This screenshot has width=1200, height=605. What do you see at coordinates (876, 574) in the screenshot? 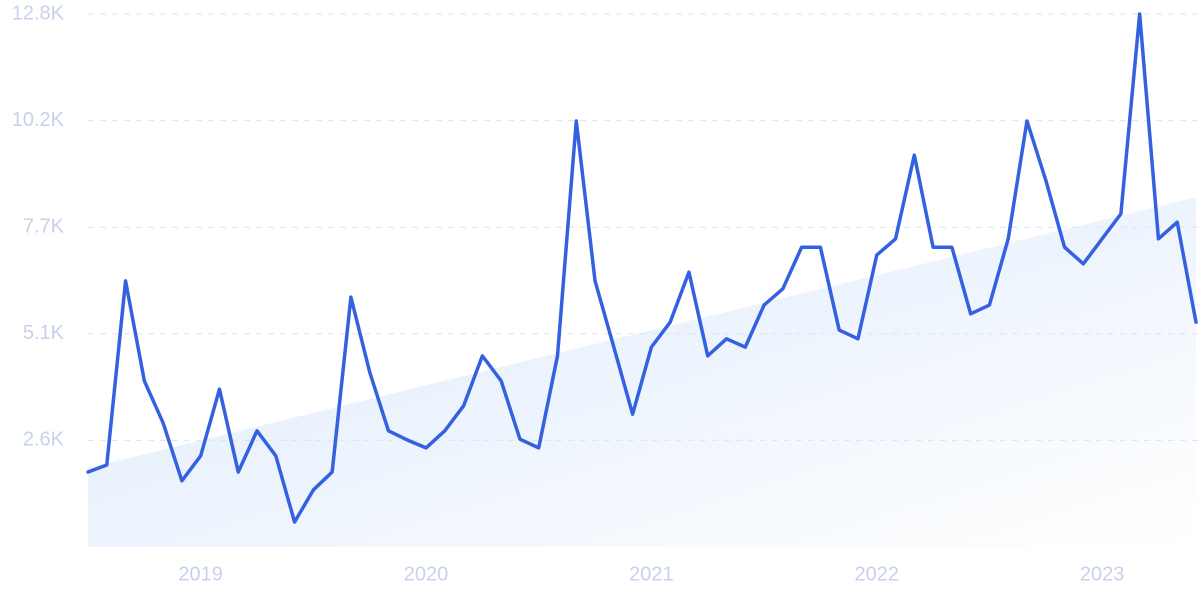
I see `x-tick-label: 2022` at bounding box center [876, 574].